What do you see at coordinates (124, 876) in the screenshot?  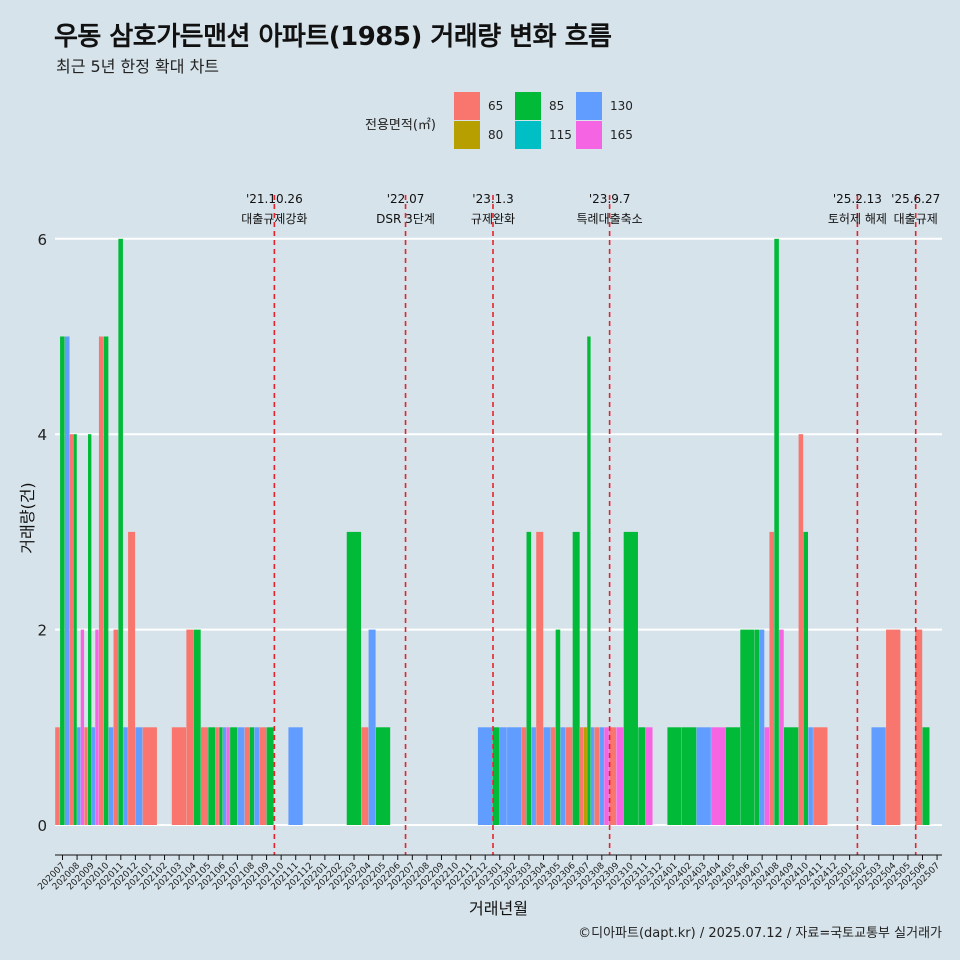 I see `x-tick-label-202012: 202012` at bounding box center [124, 876].